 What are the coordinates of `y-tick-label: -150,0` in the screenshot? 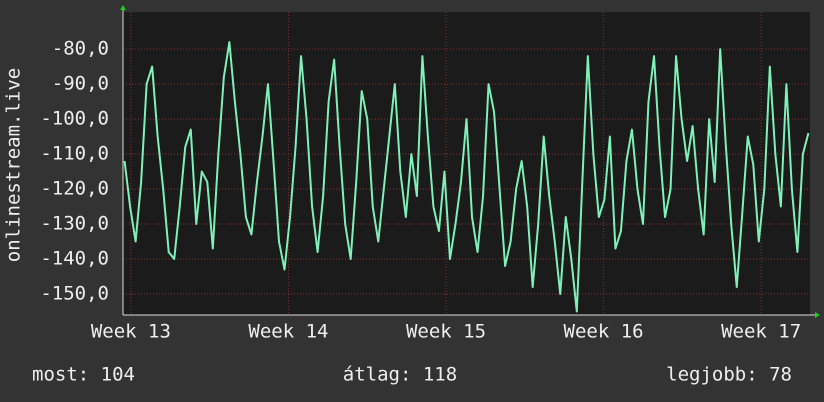 It's located at (74, 294).